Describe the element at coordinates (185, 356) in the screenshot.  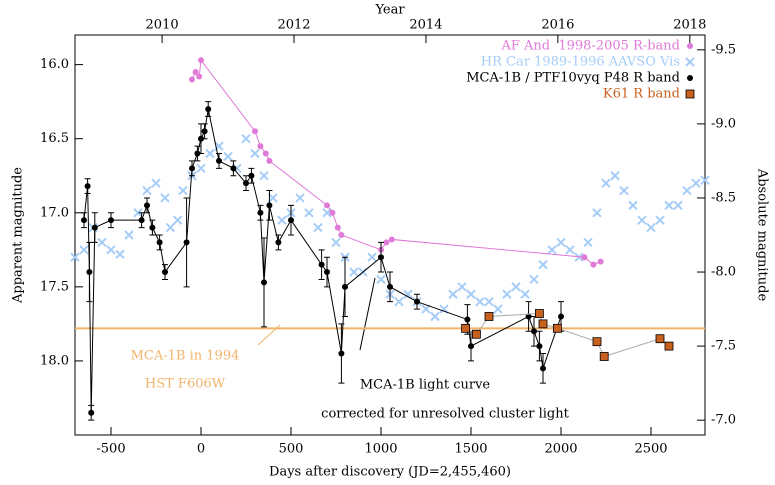
I see `reference-label: MCA-1B in 1994` at that location.